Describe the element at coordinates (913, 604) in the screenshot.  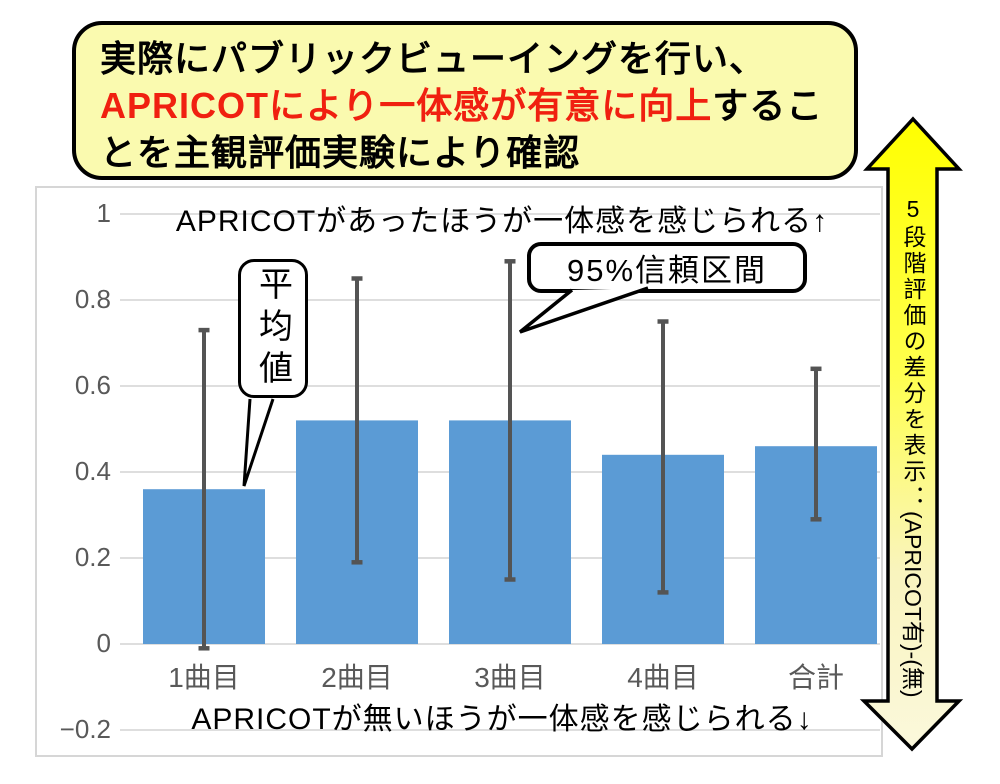
I see `scale-arrow-label-formula: (APRICOT有)-(無)` at that location.